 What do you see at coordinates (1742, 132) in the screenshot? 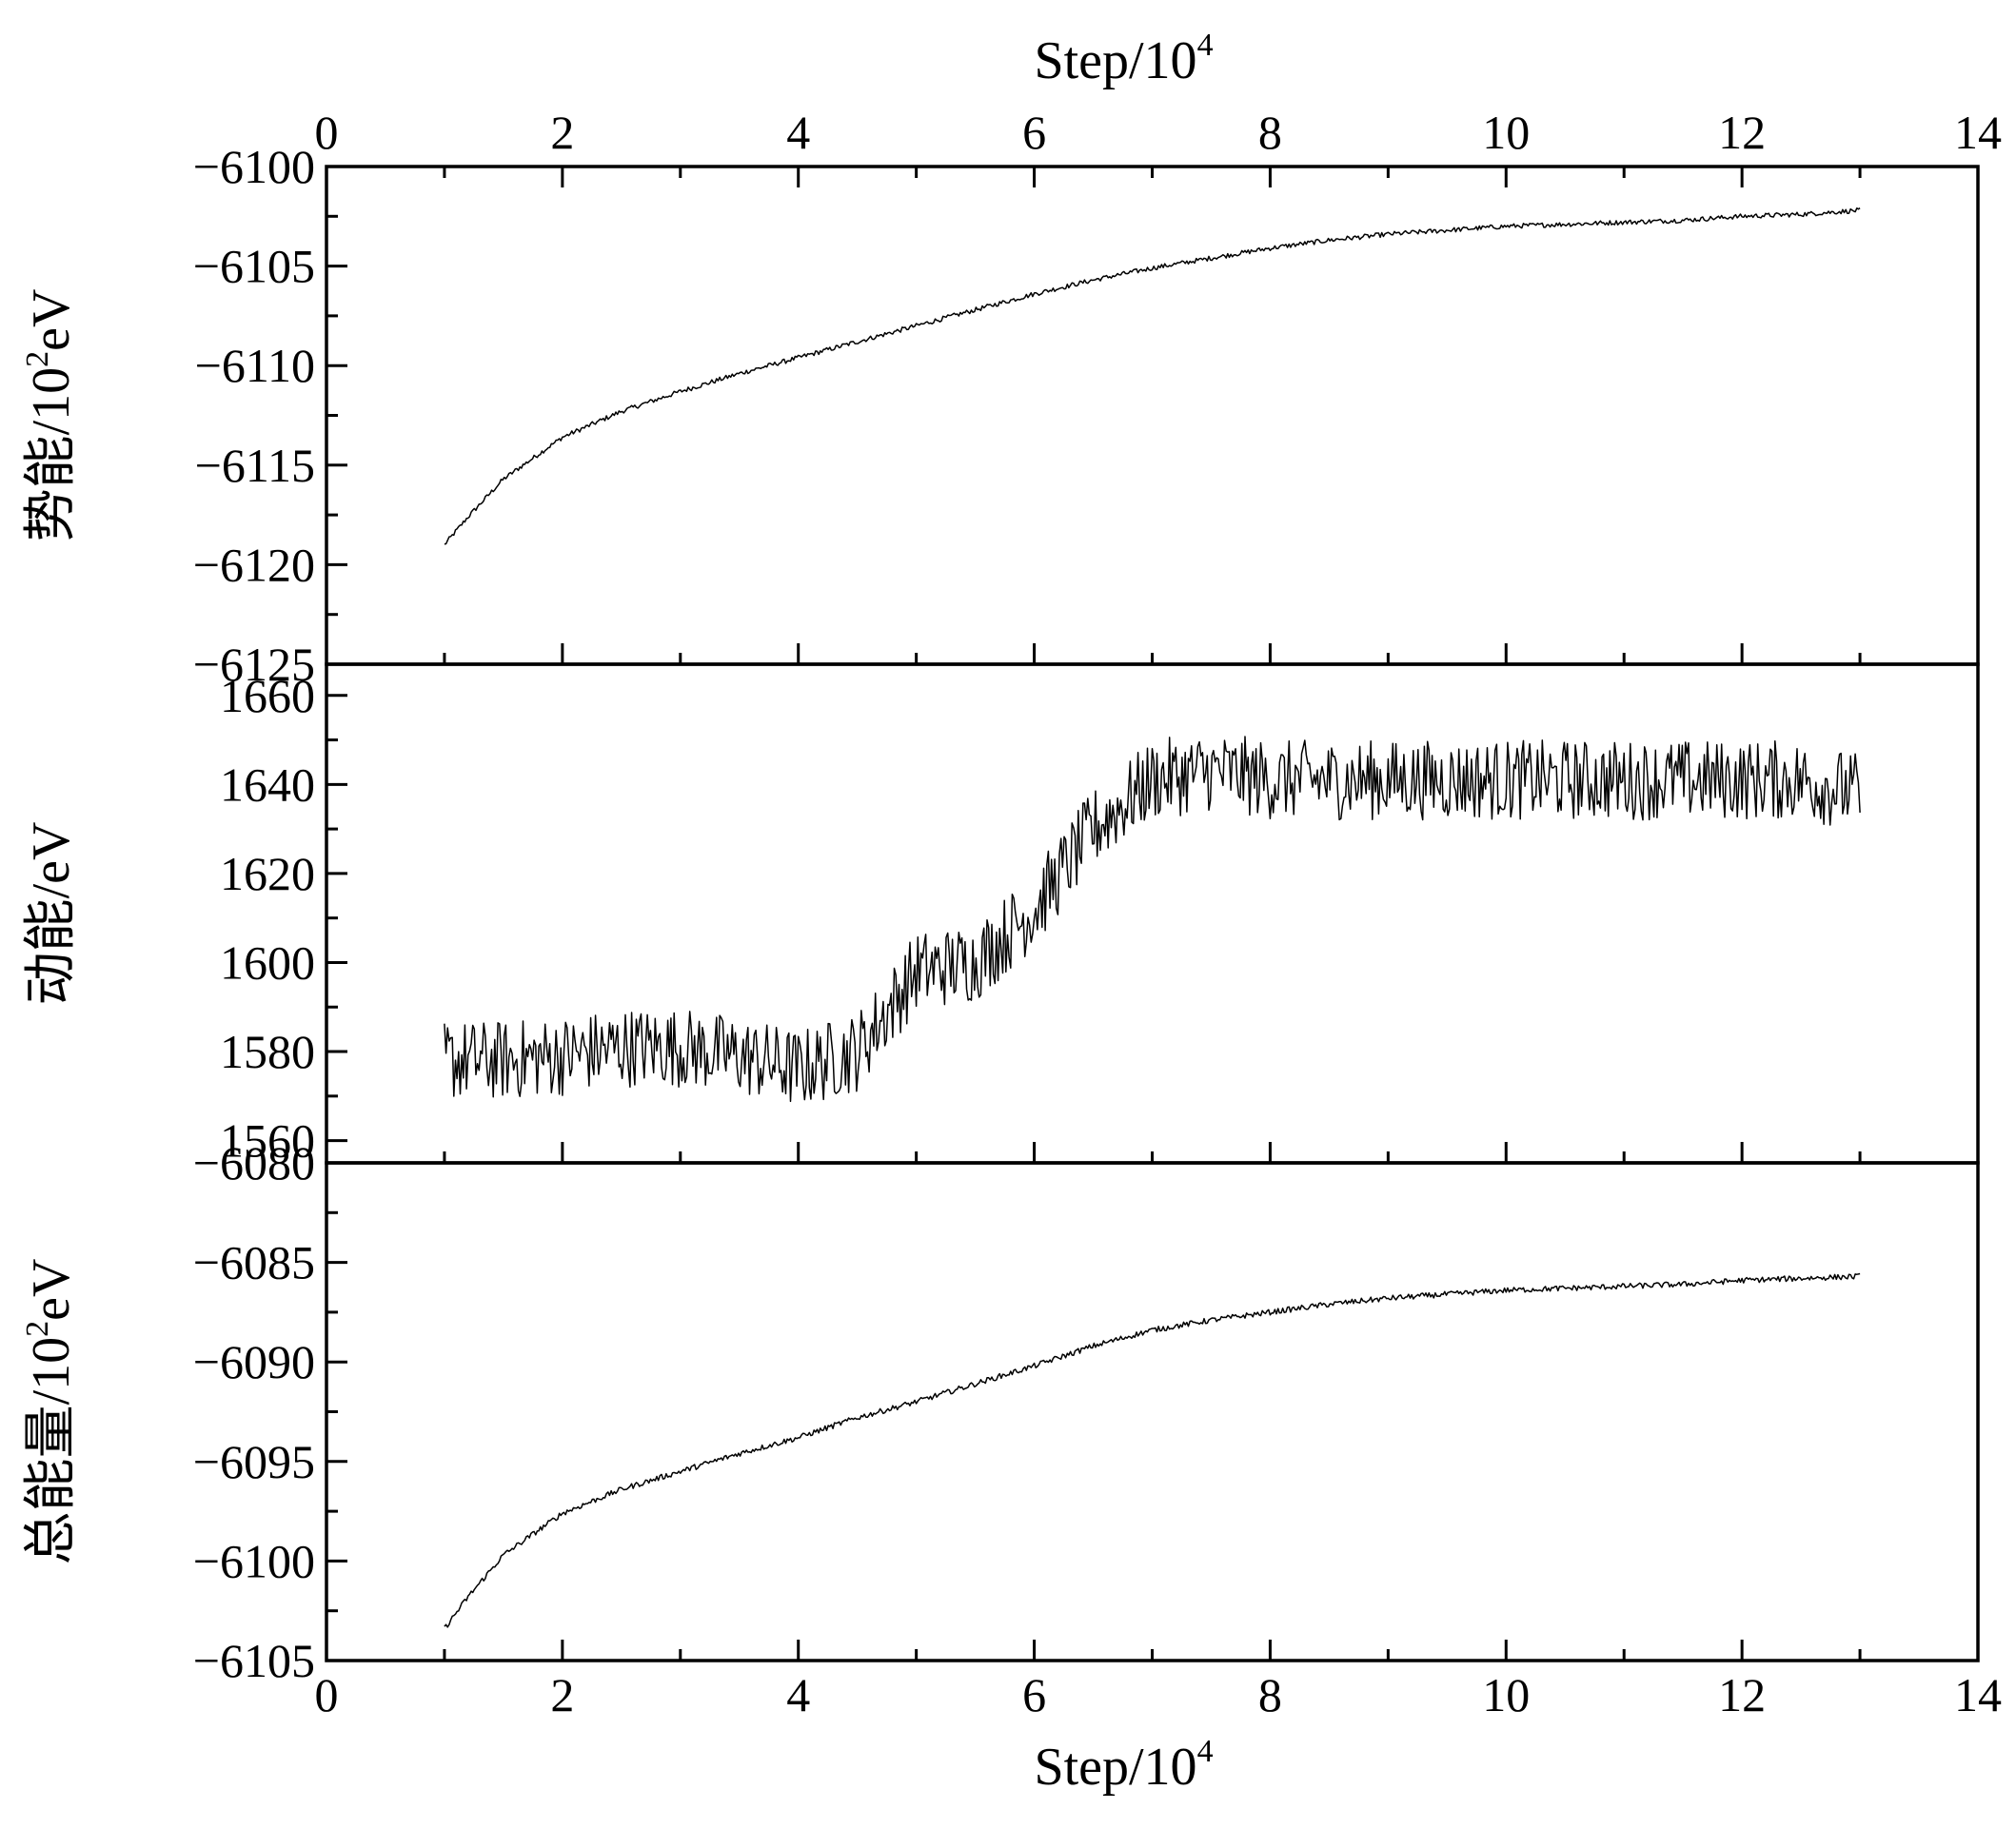
I see `x-tick-label-top: 12` at bounding box center [1742, 132].